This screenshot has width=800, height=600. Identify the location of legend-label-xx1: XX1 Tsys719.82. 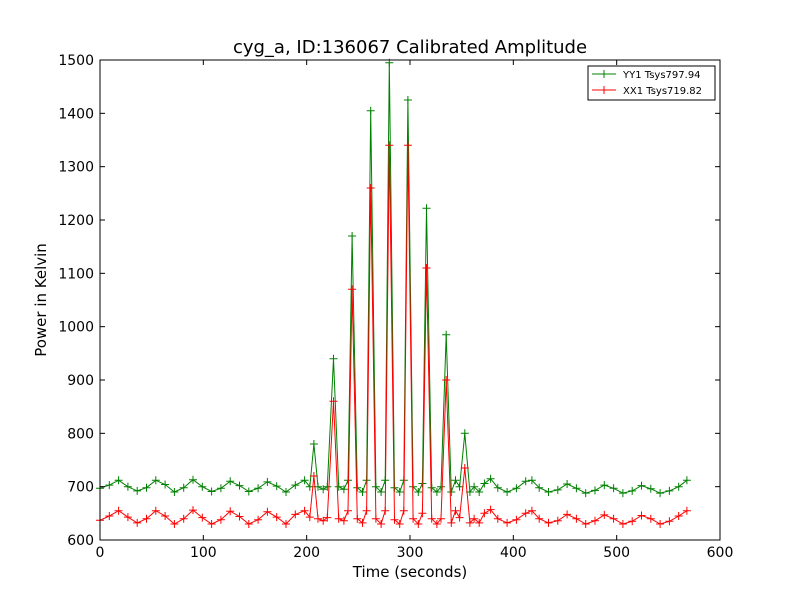
(662, 91).